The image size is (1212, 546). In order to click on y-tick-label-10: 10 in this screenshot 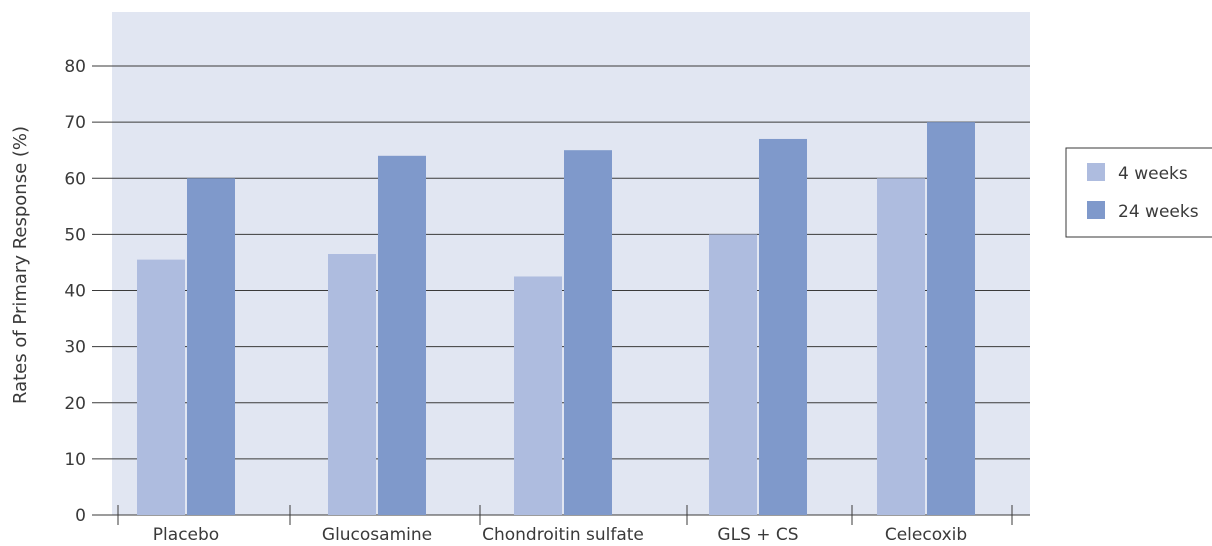, I will do `click(75, 460)`.